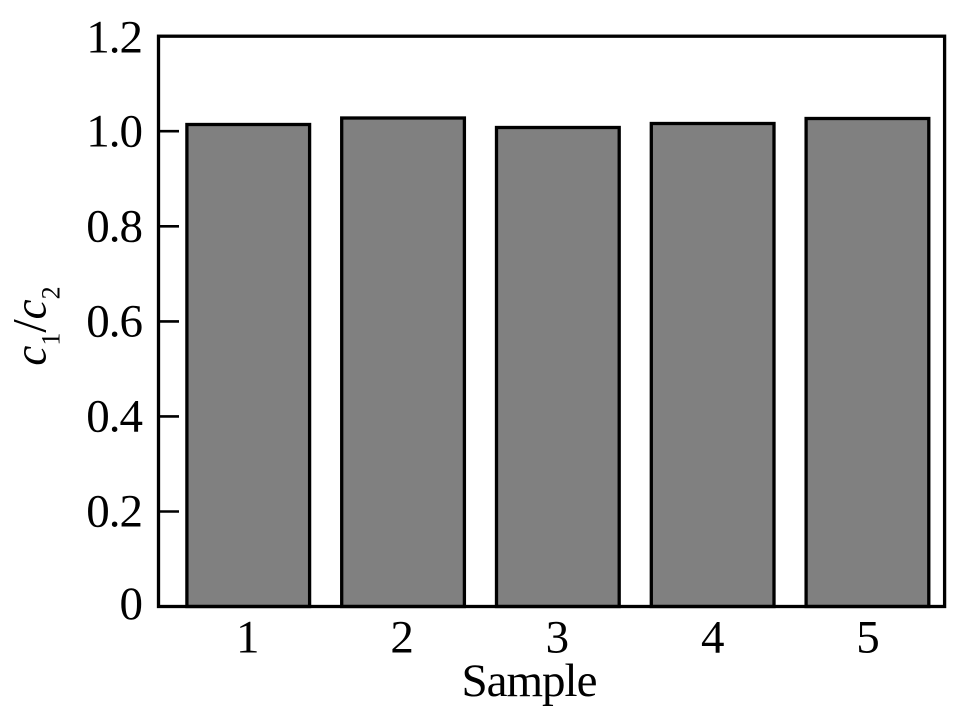  What do you see at coordinates (868, 638) in the screenshot?
I see `svg-text: 5` at bounding box center [868, 638].